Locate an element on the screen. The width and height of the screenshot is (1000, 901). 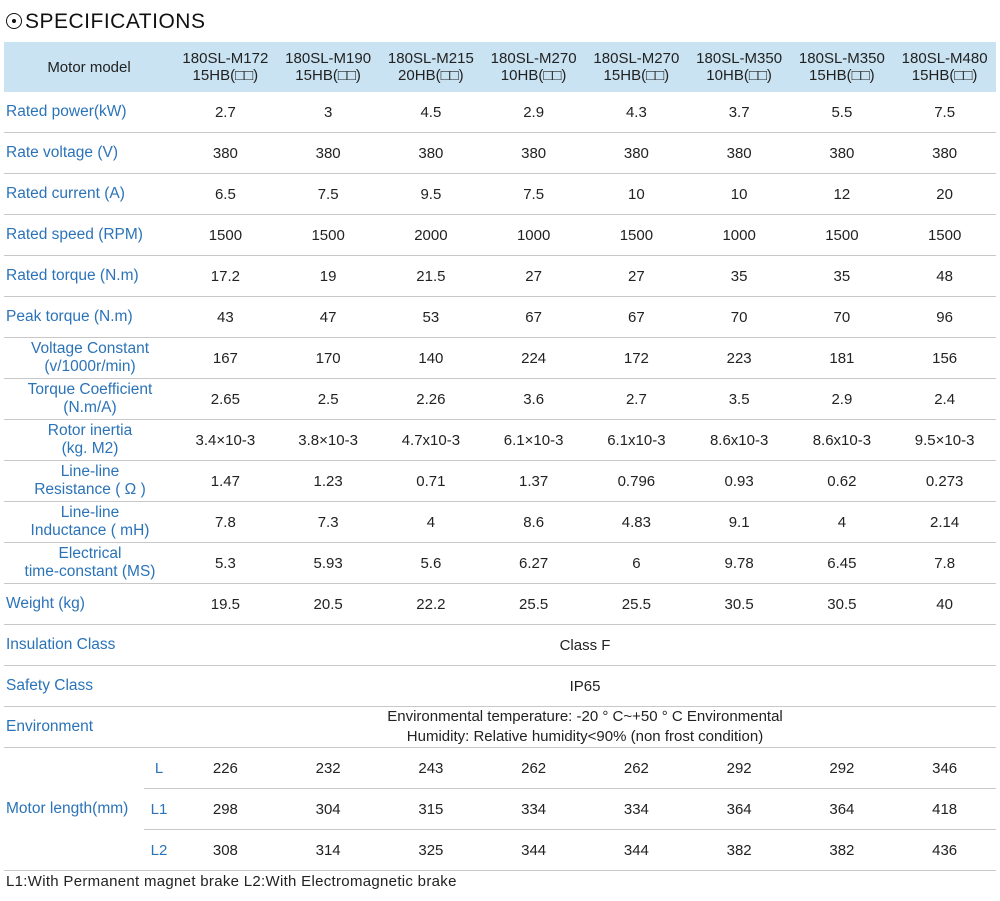
table-cell: 167 is located at coordinates (225, 358).